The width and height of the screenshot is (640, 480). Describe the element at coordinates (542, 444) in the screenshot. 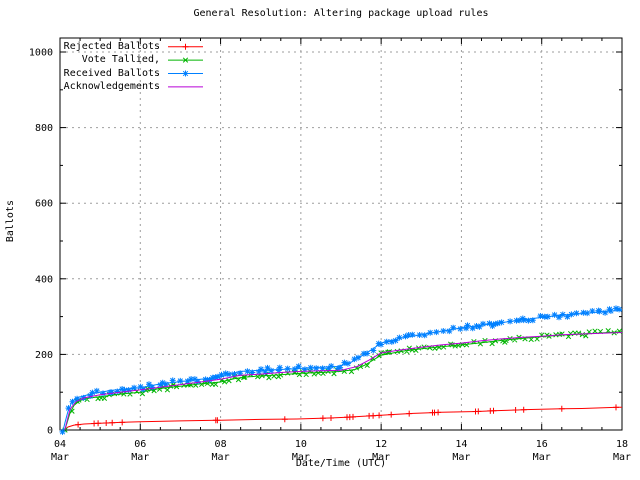

I see `svg-text: 16` at that location.